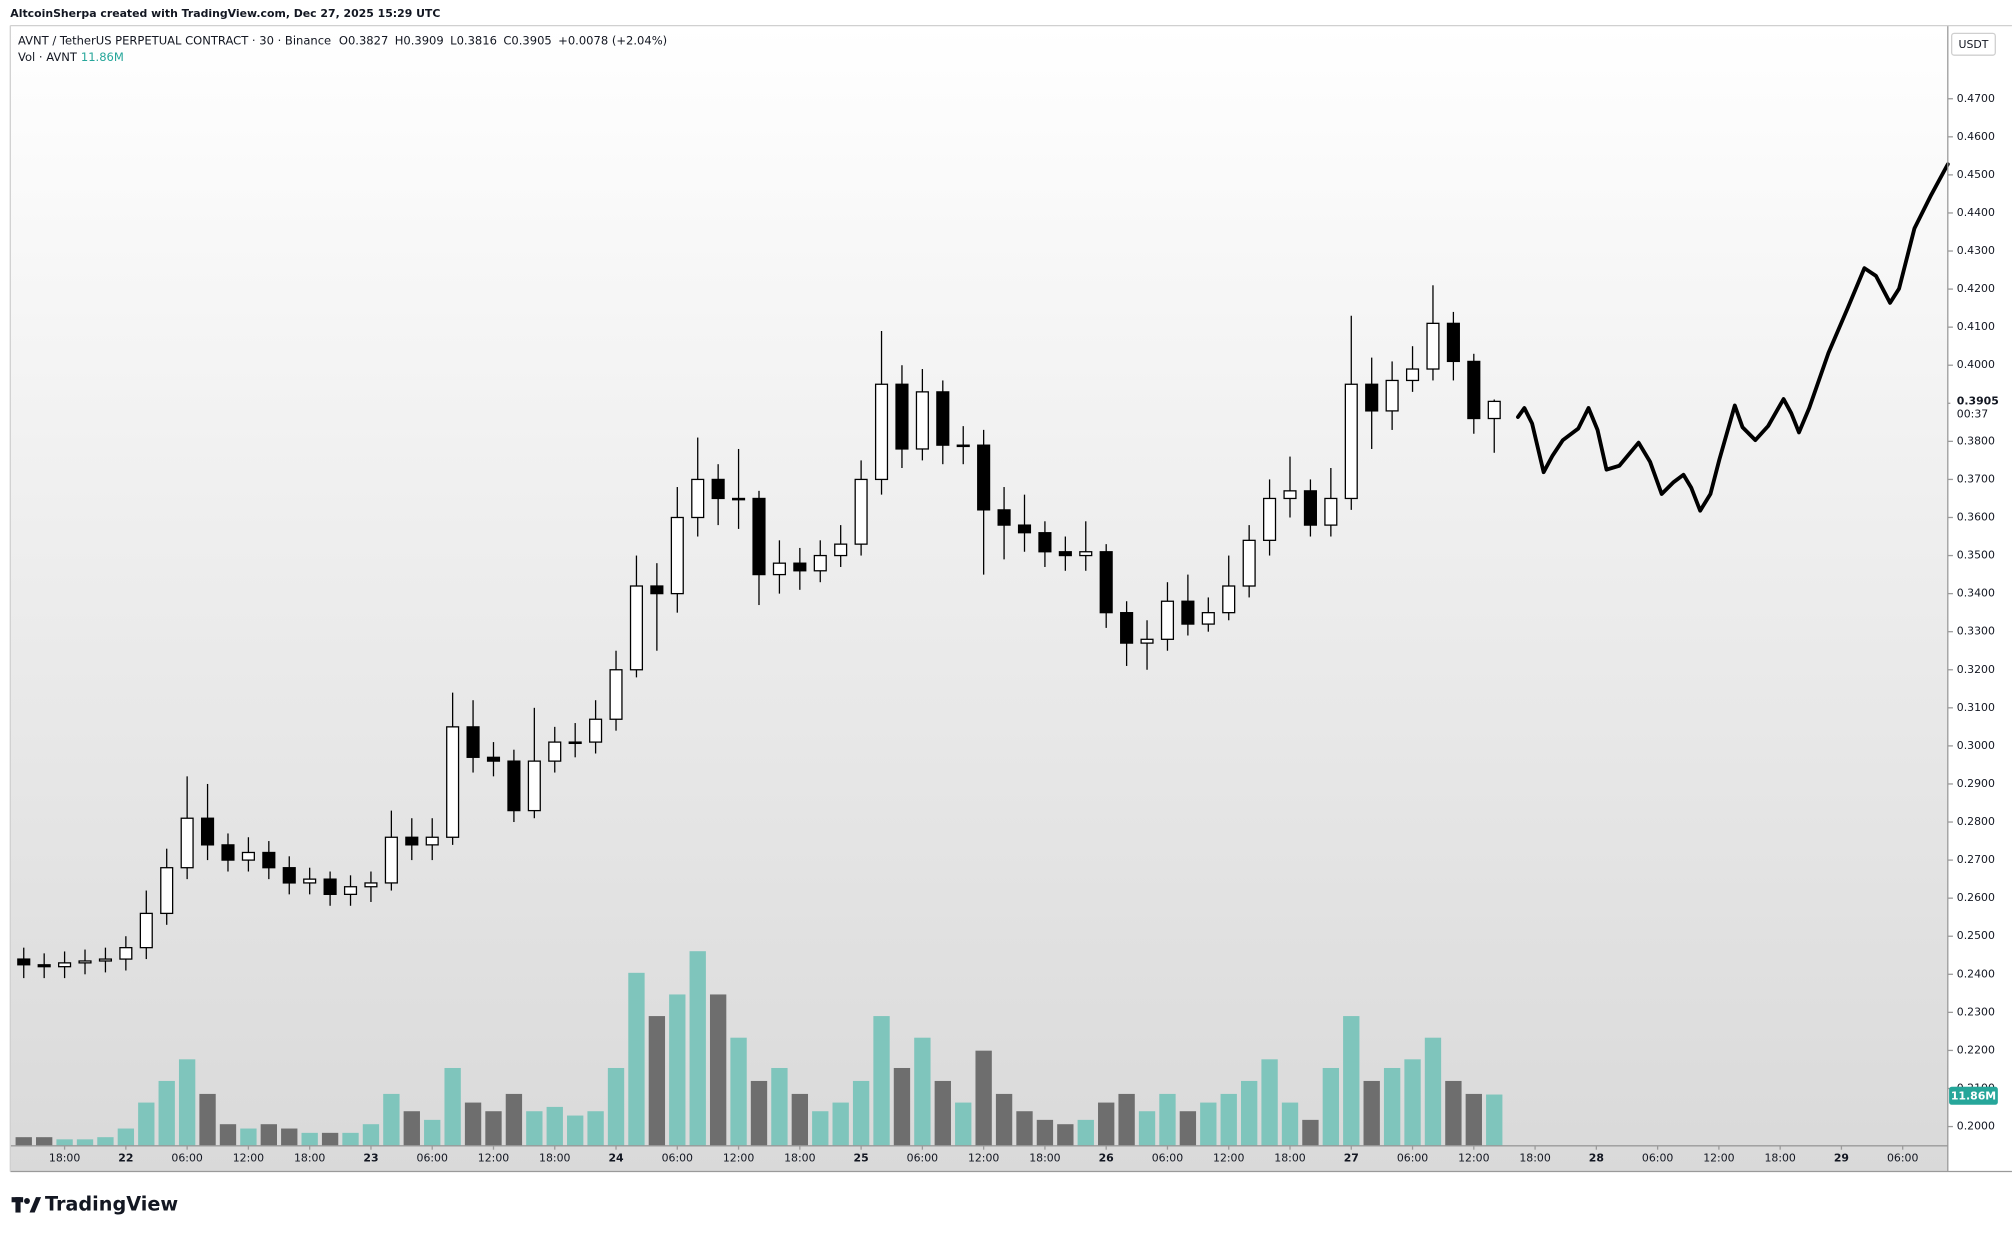 This screenshot has width=2012, height=1235. What do you see at coordinates (1976, 973) in the screenshot?
I see `y-tick-label: 0.2400` at bounding box center [1976, 973].